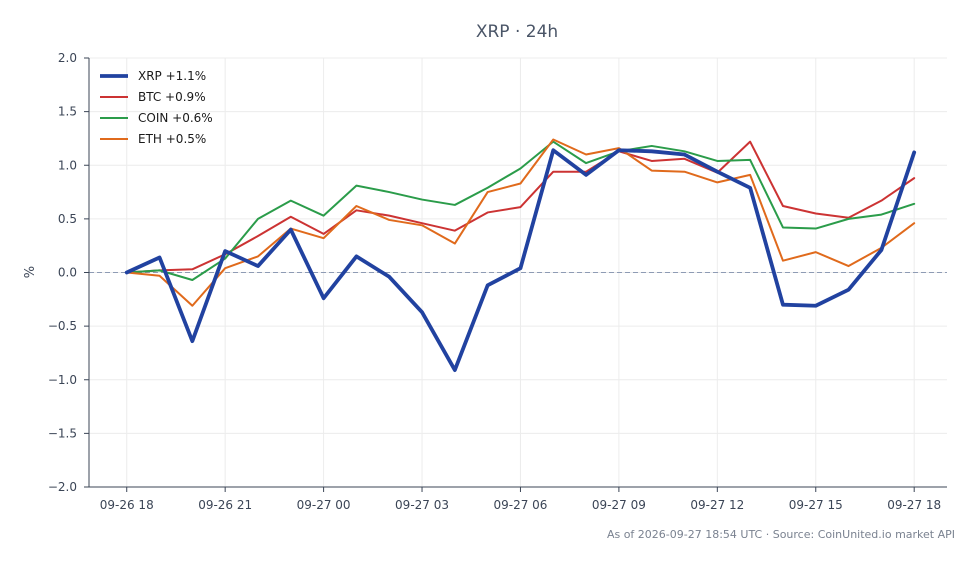 The height and width of the screenshot is (564, 979). What do you see at coordinates (67, 165) in the screenshot?
I see `y-tick-label: 1.0` at bounding box center [67, 165].